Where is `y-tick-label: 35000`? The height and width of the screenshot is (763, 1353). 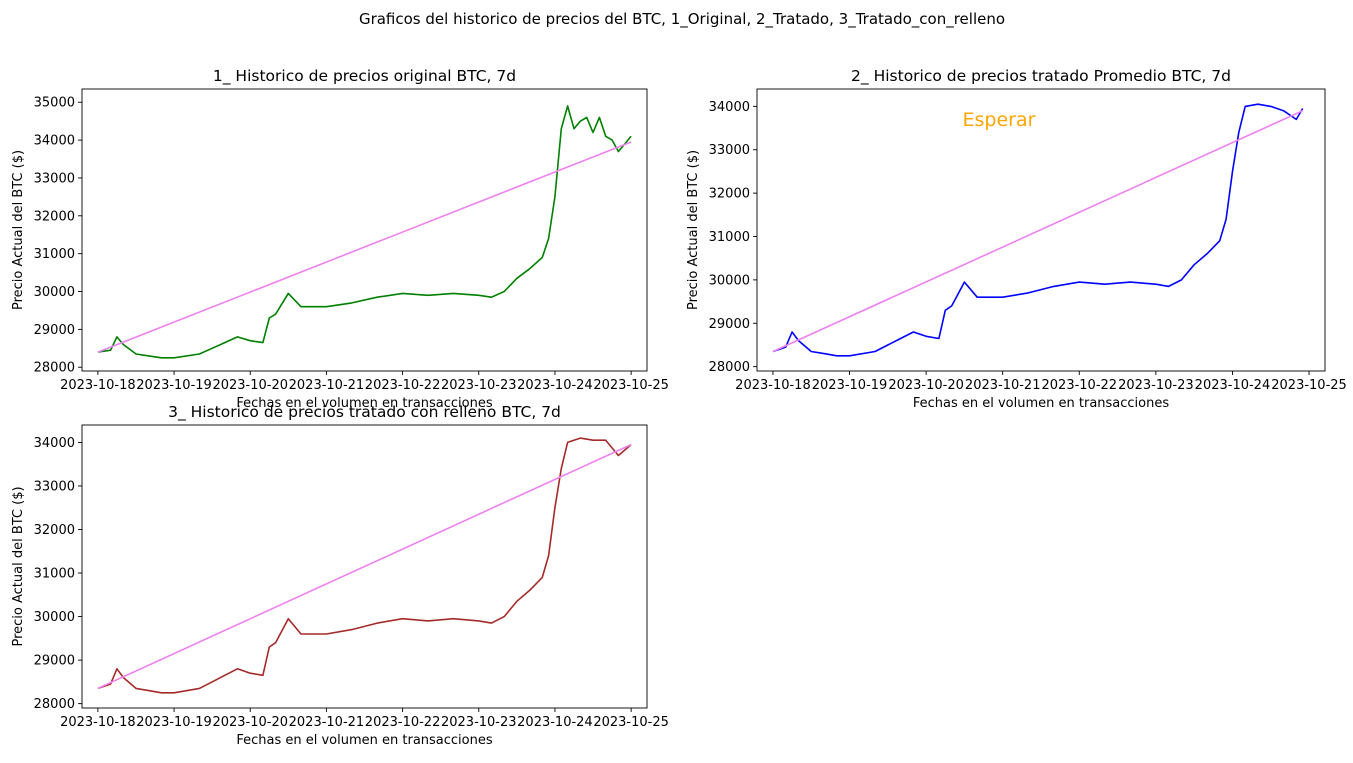 y-tick-label: 35000 is located at coordinates (54, 103).